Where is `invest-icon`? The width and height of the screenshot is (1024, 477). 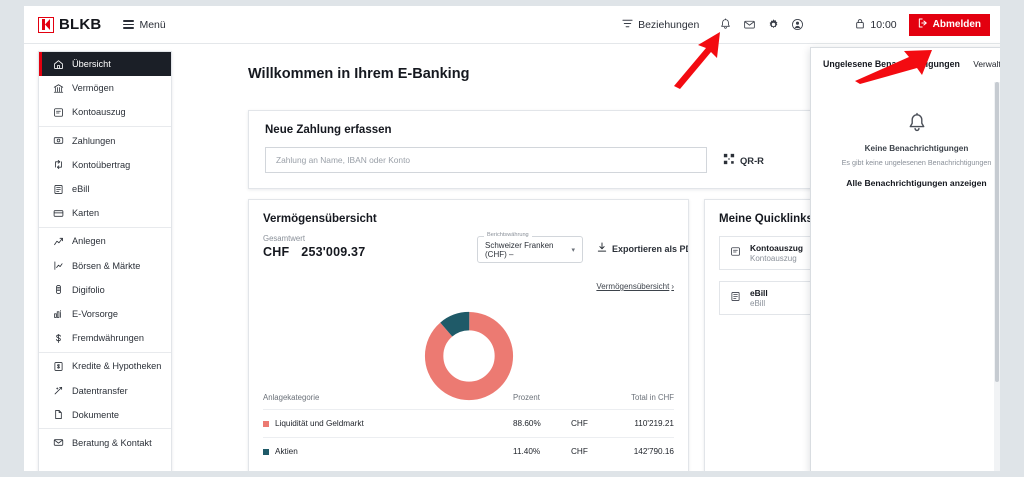 invest-icon is located at coordinates (58, 241).